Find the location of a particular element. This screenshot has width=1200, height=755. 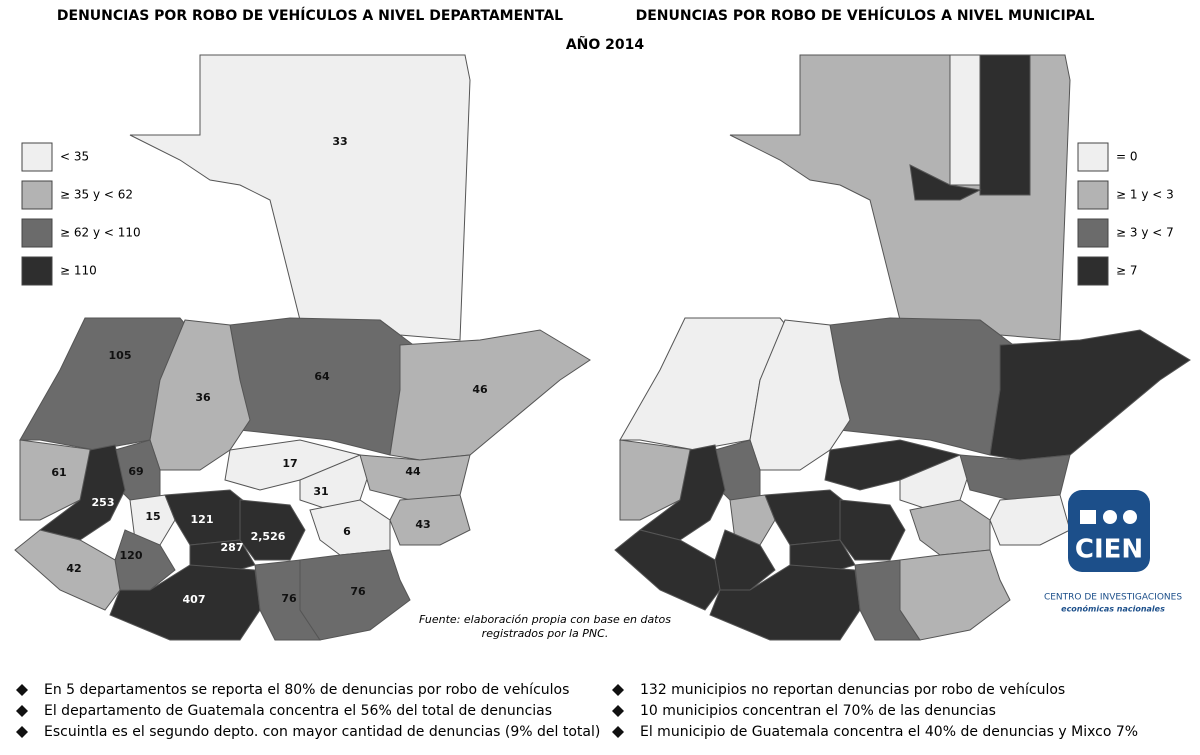

department-label: 17 is located at coordinates (289, 463).